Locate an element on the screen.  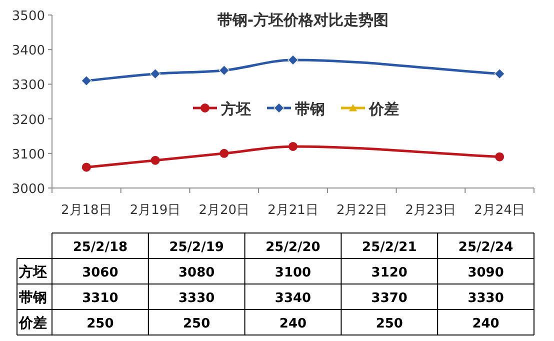
data-label: 3310 is located at coordinates (100, 298).